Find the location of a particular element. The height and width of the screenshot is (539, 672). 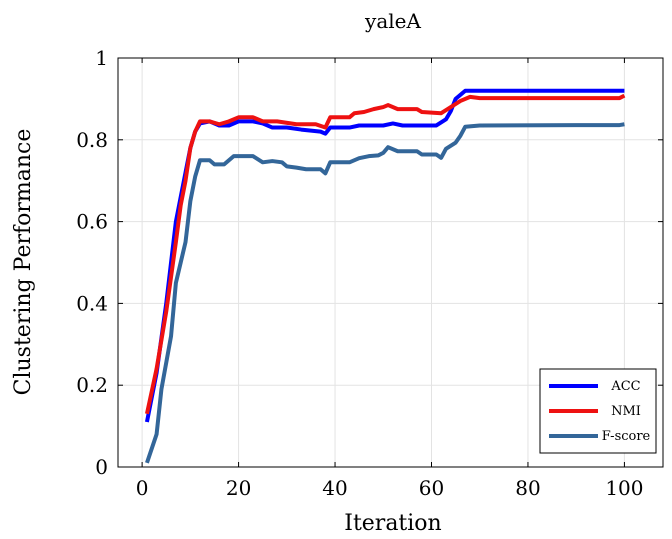

y-tick-label: 0.6 is located at coordinates (92, 222).